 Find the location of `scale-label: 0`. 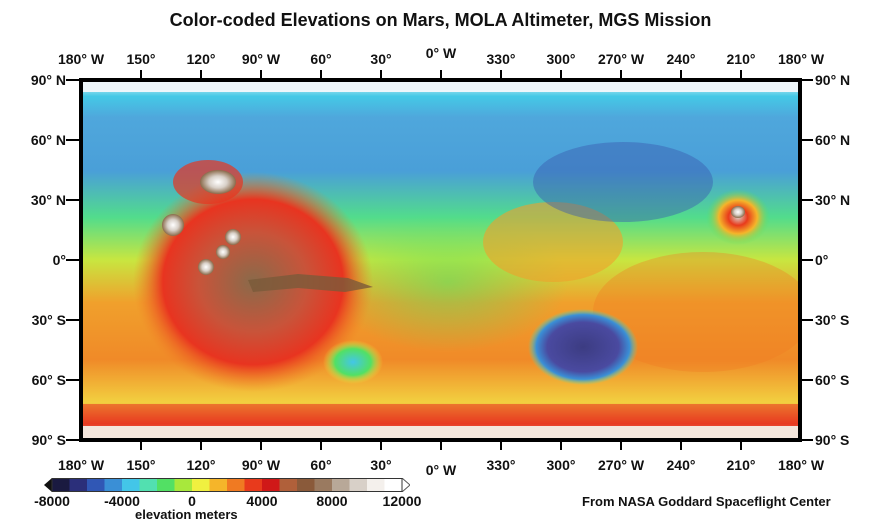

scale-label: 0 is located at coordinates (192, 501).